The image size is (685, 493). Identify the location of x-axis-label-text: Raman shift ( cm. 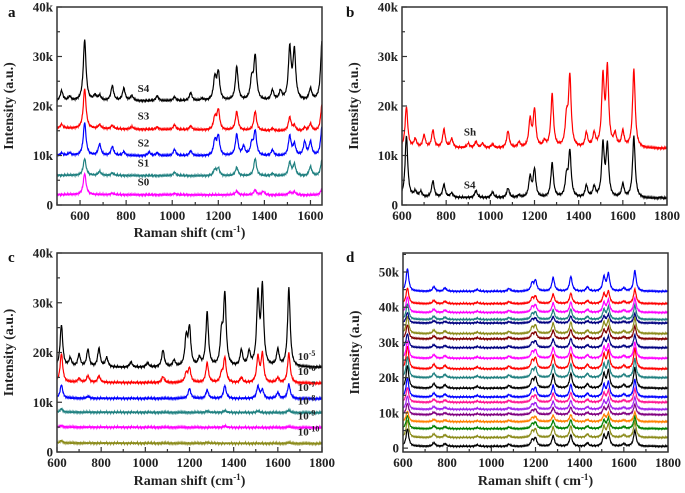
(529, 481).